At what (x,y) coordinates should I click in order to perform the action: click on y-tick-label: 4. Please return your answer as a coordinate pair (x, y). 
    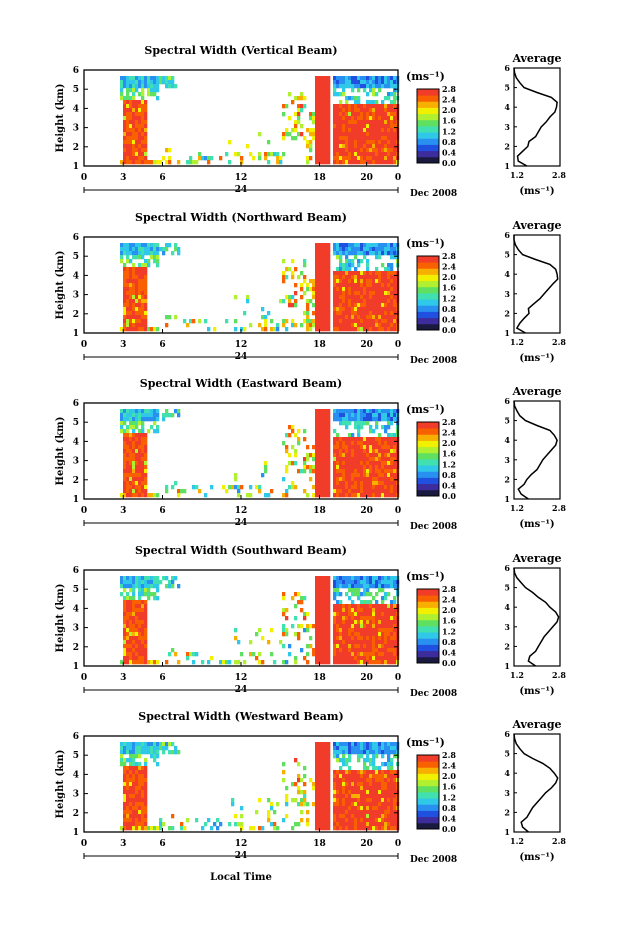
    Looking at the image, I should click on (76, 775).